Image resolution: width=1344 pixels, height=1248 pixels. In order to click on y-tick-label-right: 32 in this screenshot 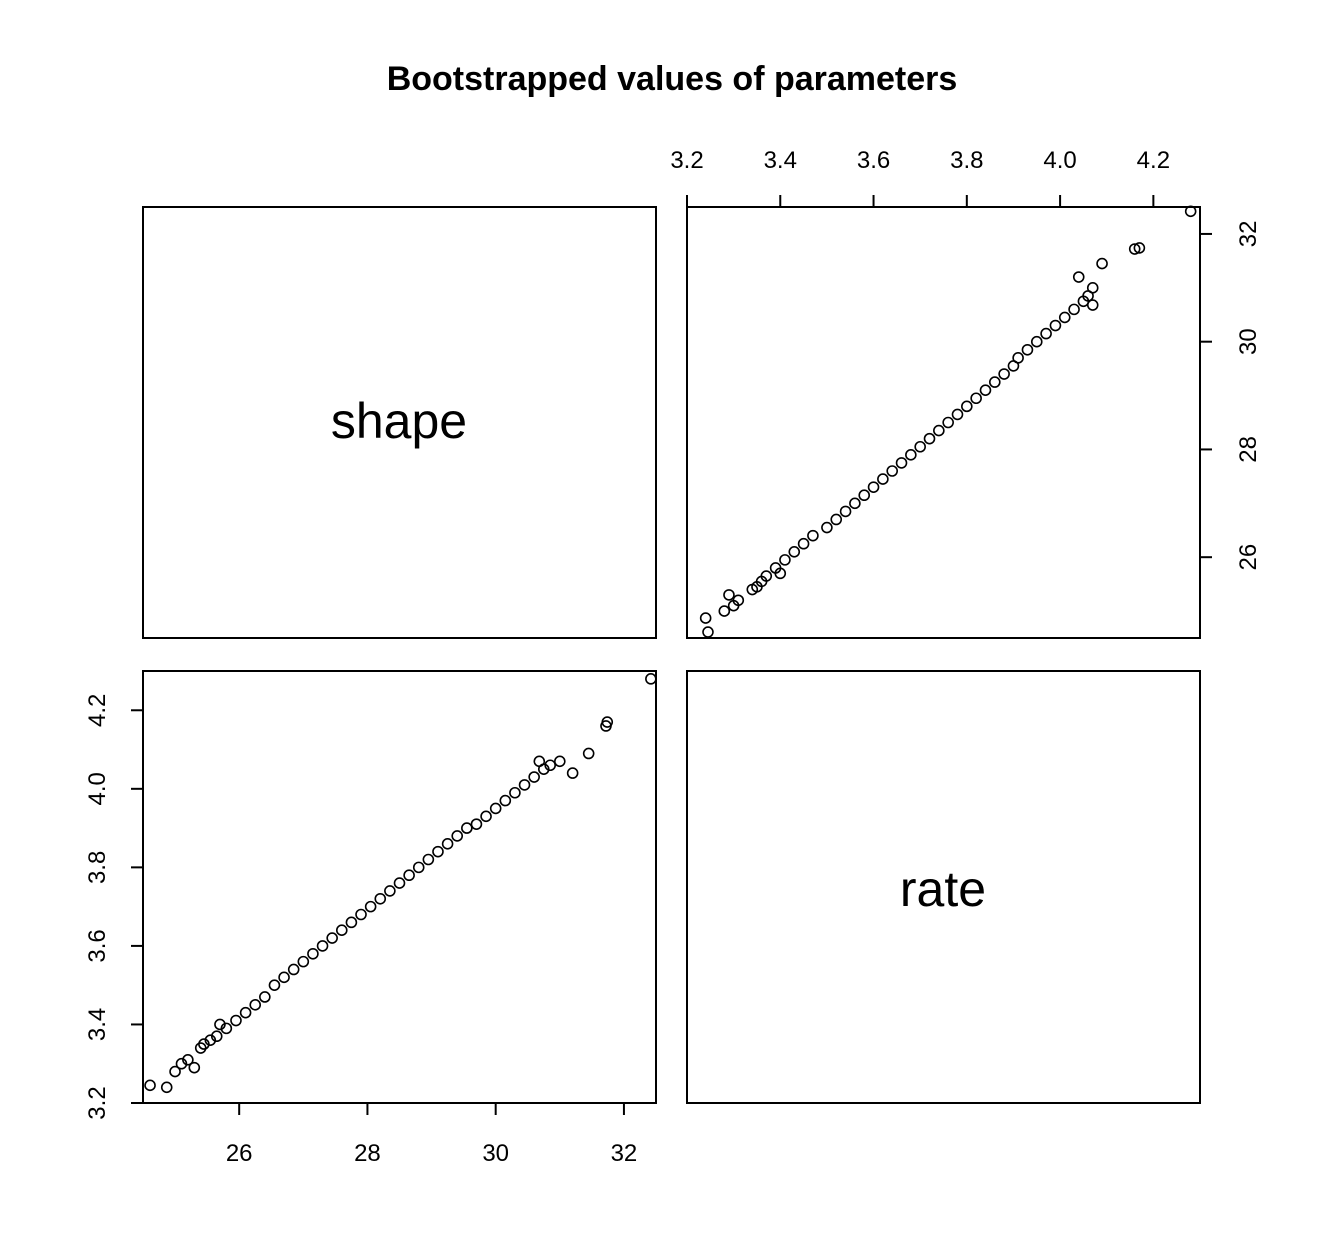, I will do `click(1248, 234)`.